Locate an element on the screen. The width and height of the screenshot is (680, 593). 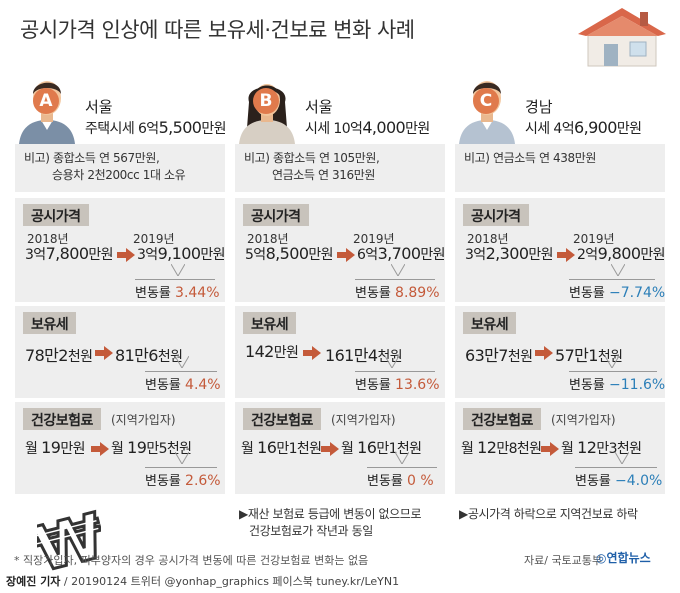
note-box: 비고) 연금소득 연 438만원 is located at coordinates (560, 168).